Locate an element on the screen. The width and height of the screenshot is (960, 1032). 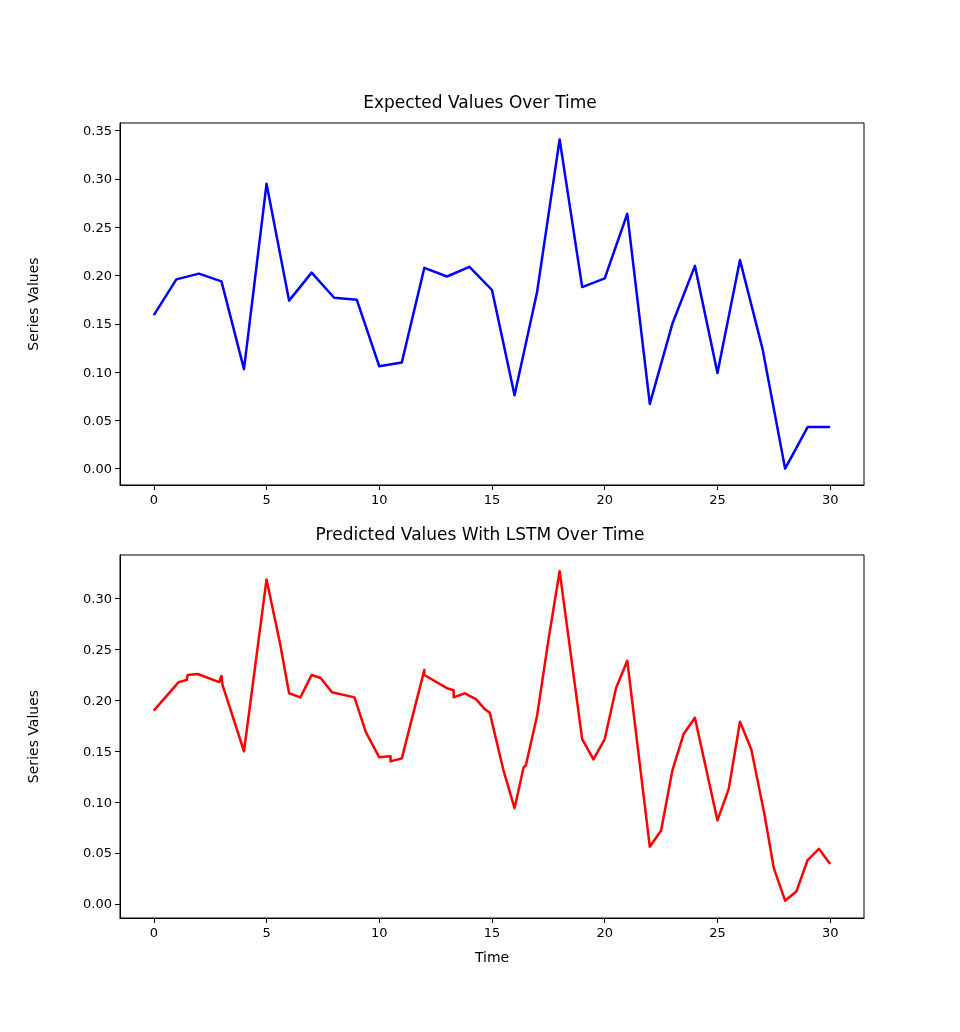
y-tick-label: 0.35 is located at coordinates (97, 131).